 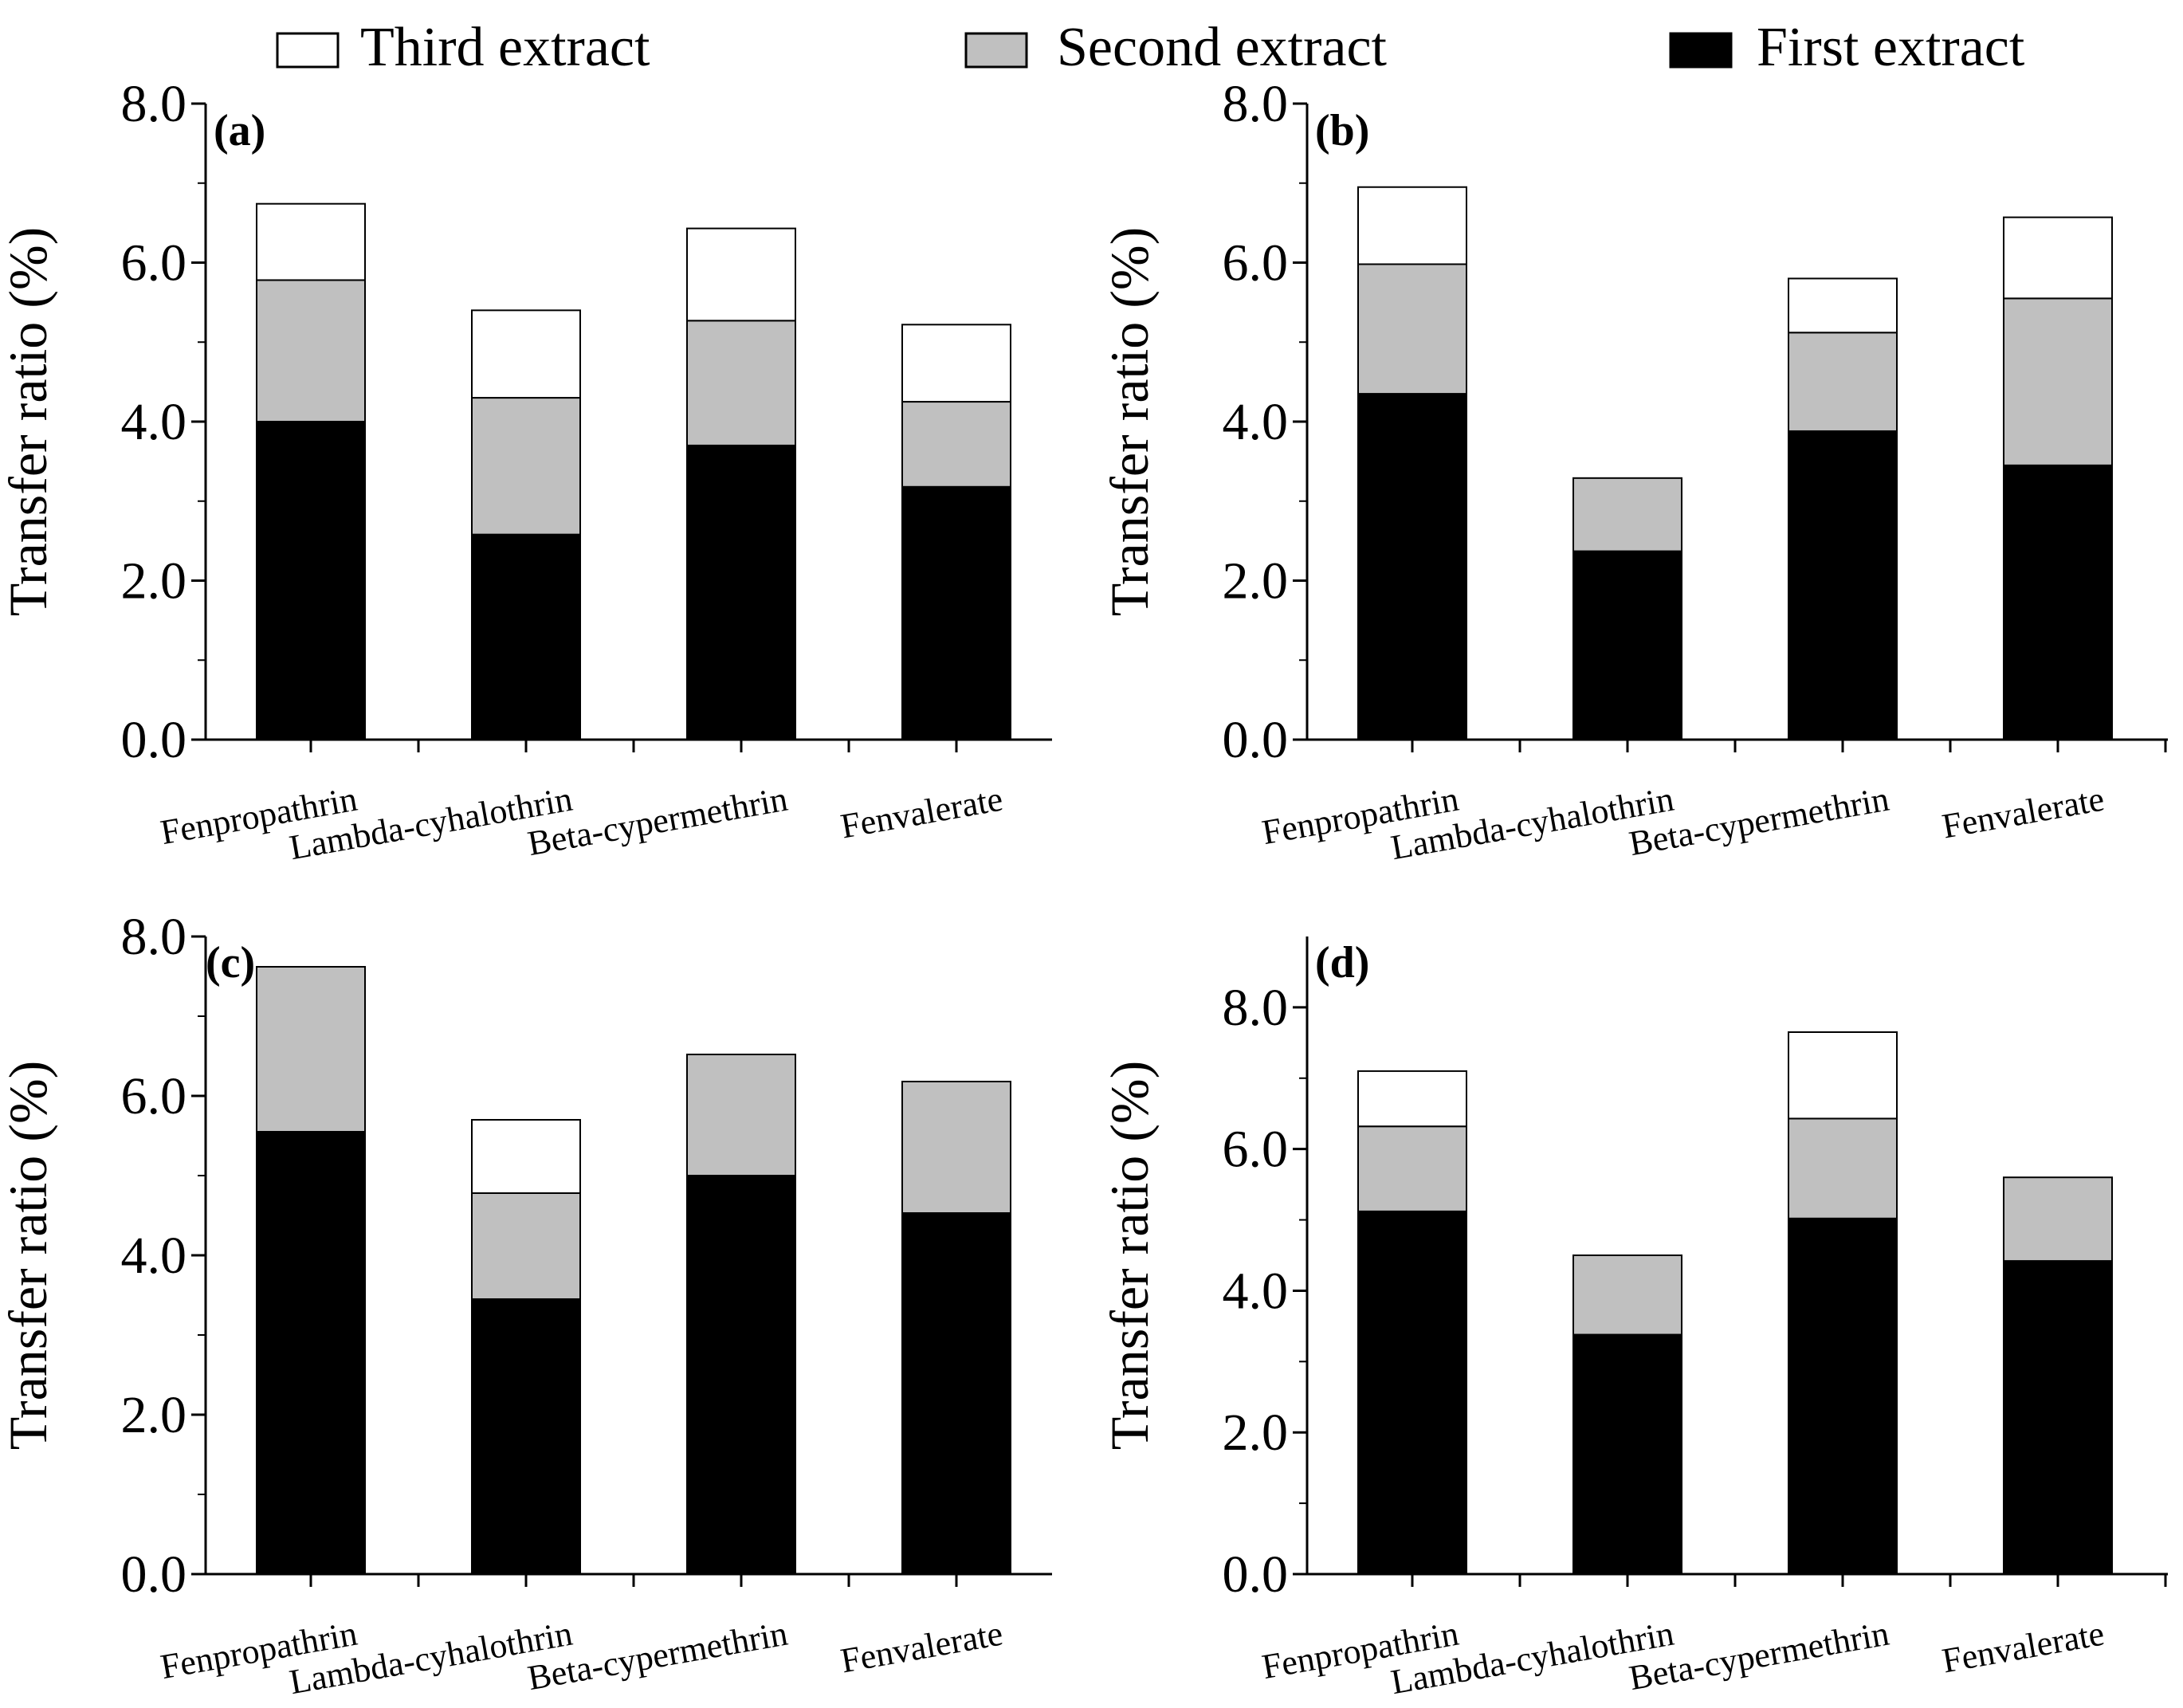 What do you see at coordinates (1342, 130) in the screenshot?
I see `panel-label: (b)` at bounding box center [1342, 130].